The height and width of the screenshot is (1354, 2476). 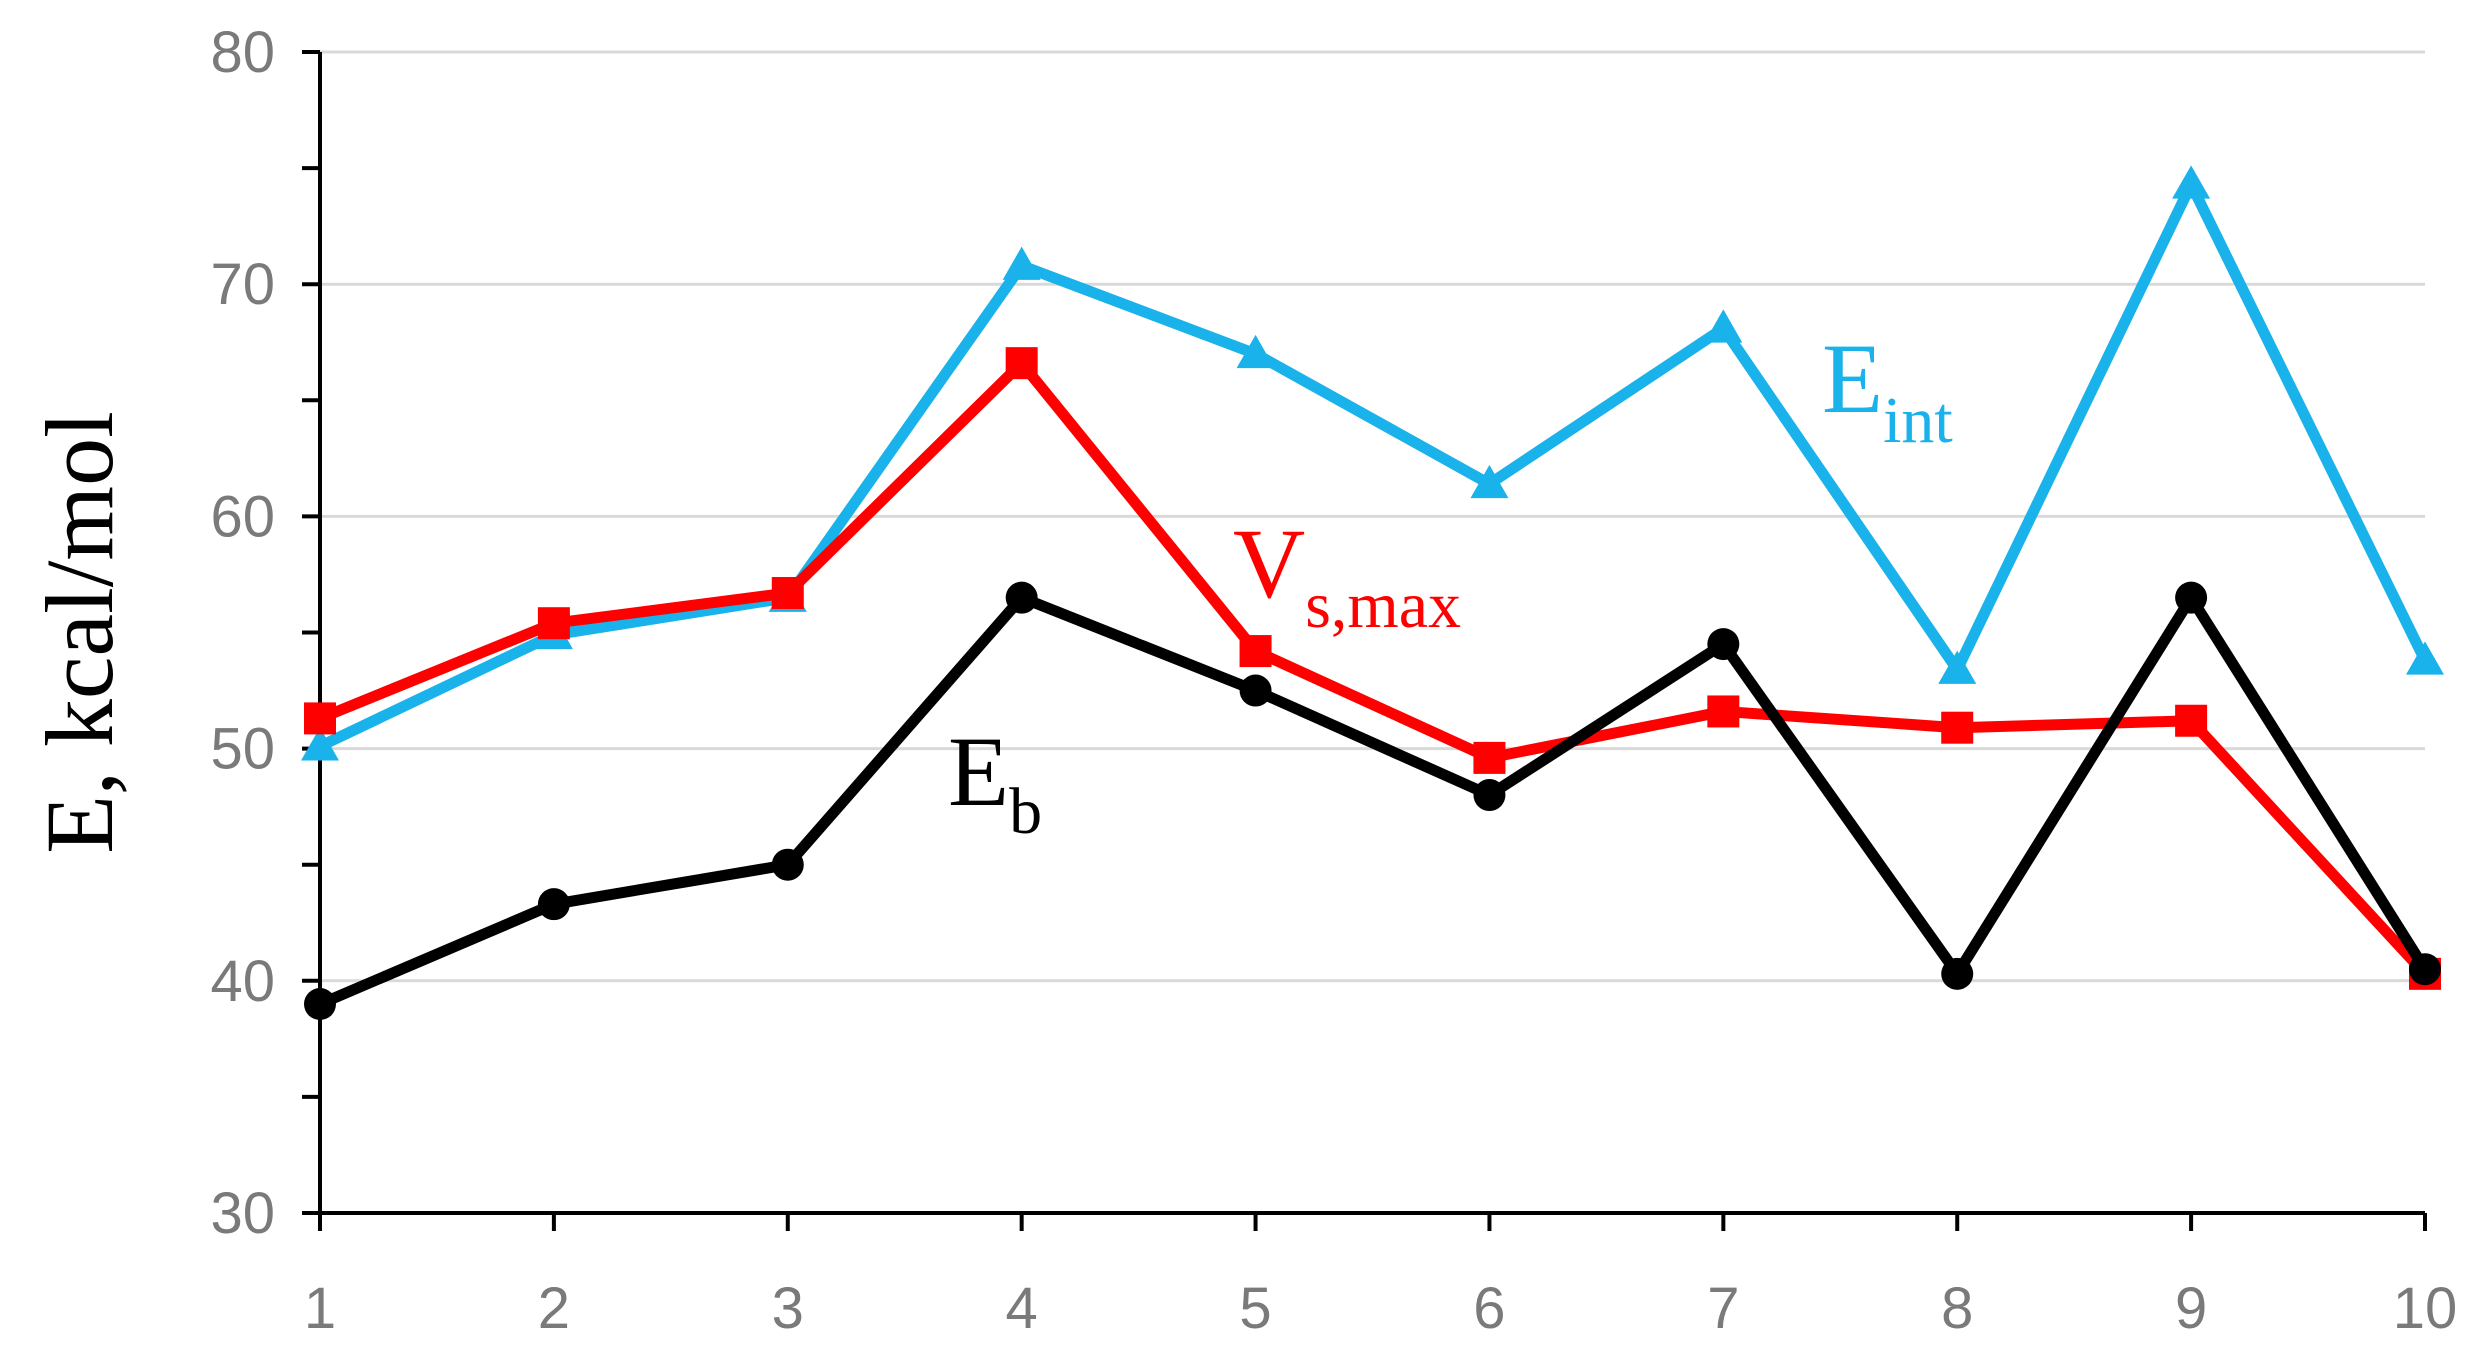 What do you see at coordinates (1723, 1308) in the screenshot?
I see `x-tick-label: 7` at bounding box center [1723, 1308].